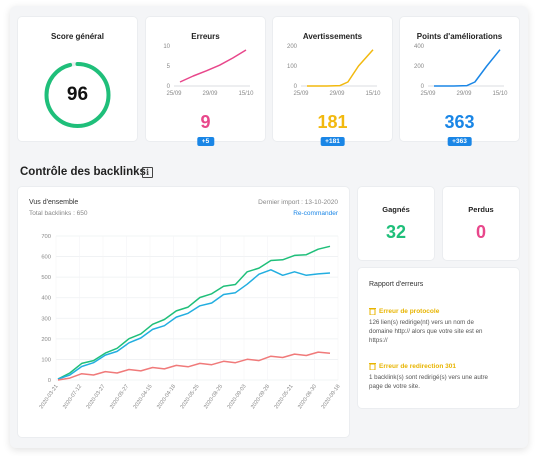 This screenshot has height=456, width=538. I want to click on info-icon: i, so click(147, 172).